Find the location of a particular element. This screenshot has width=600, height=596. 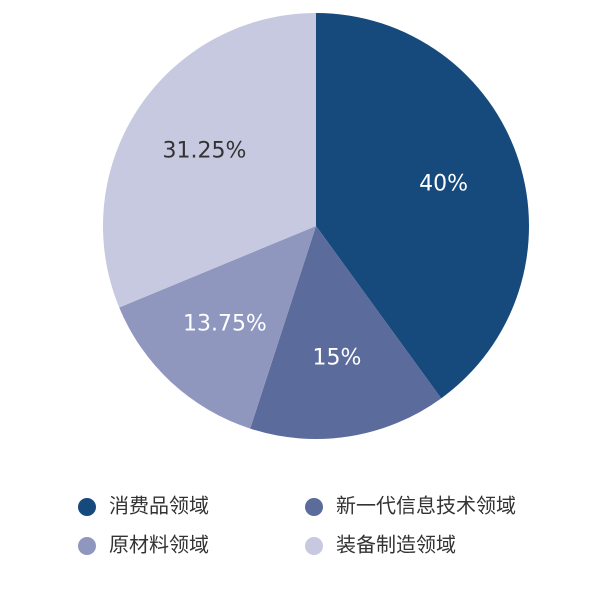

value-label: 15% is located at coordinates (337, 358).